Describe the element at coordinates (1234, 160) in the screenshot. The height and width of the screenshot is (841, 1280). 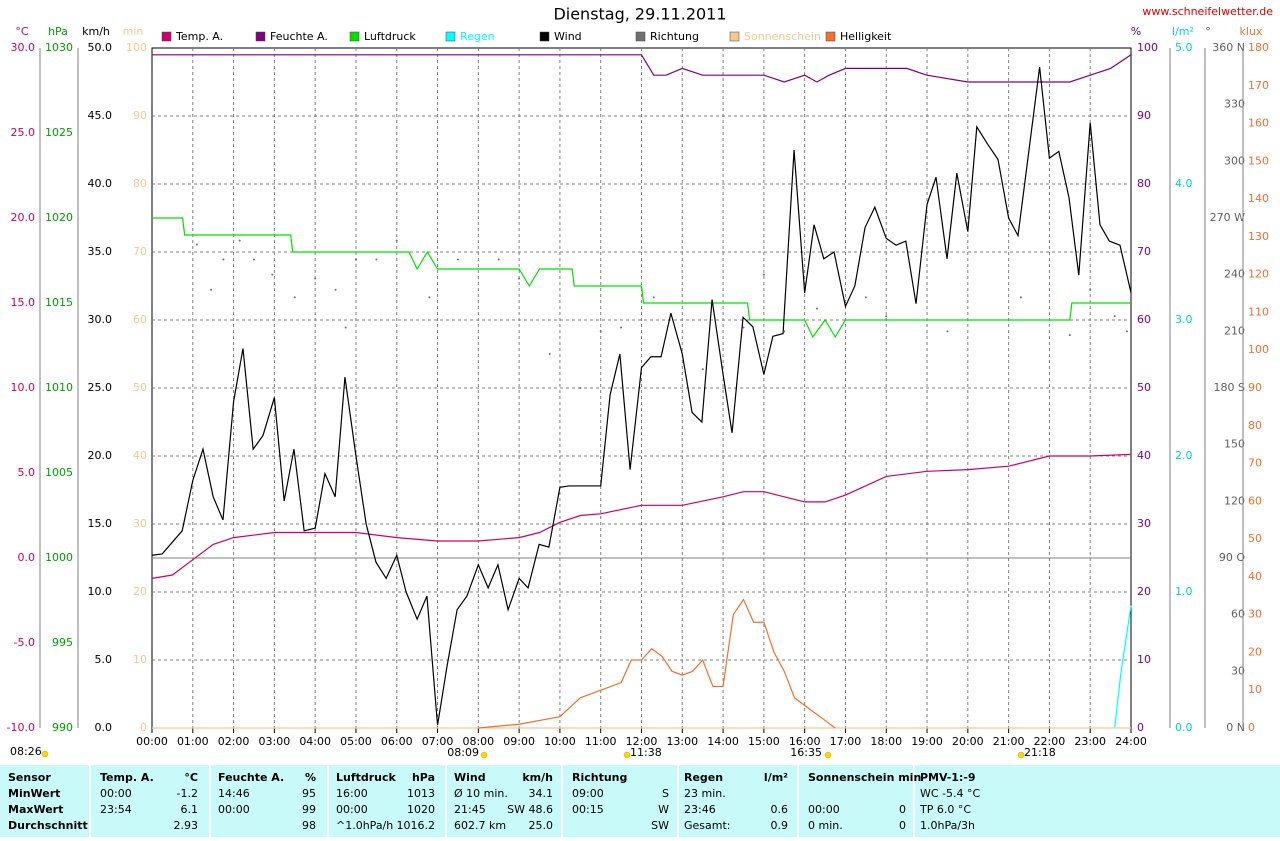
I see `y-tick-label: 300` at that location.